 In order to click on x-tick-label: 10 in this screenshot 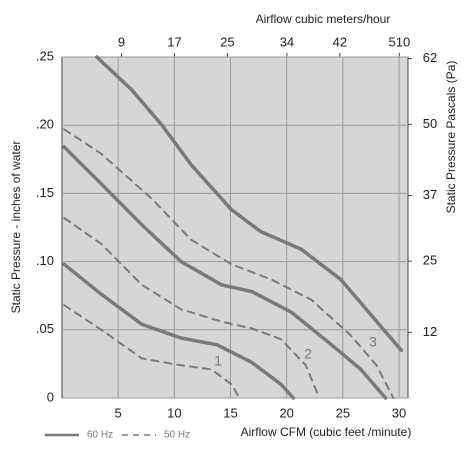, I will do `click(174, 412)`.